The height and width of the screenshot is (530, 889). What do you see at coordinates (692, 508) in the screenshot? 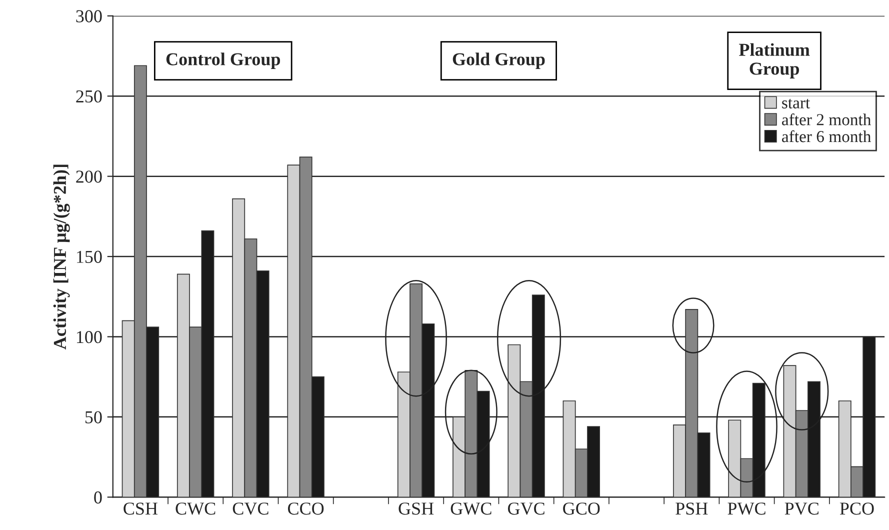
I see `x-tick-label: PSH` at bounding box center [692, 508].